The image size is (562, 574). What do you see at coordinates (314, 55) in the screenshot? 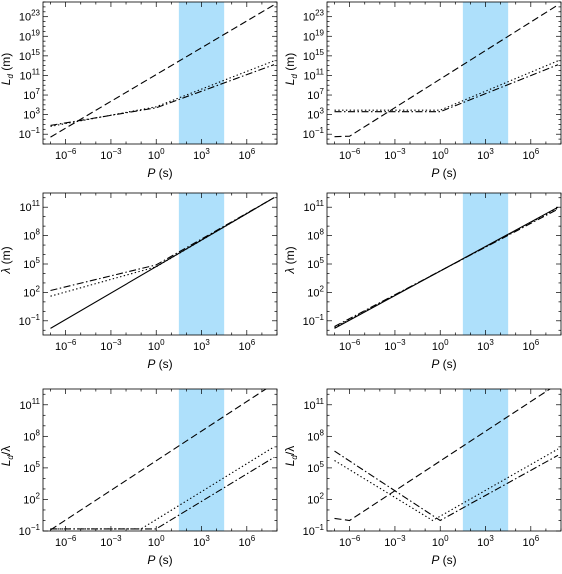
I see `y-tick-label: 10¹⁵` at bounding box center [314, 55].